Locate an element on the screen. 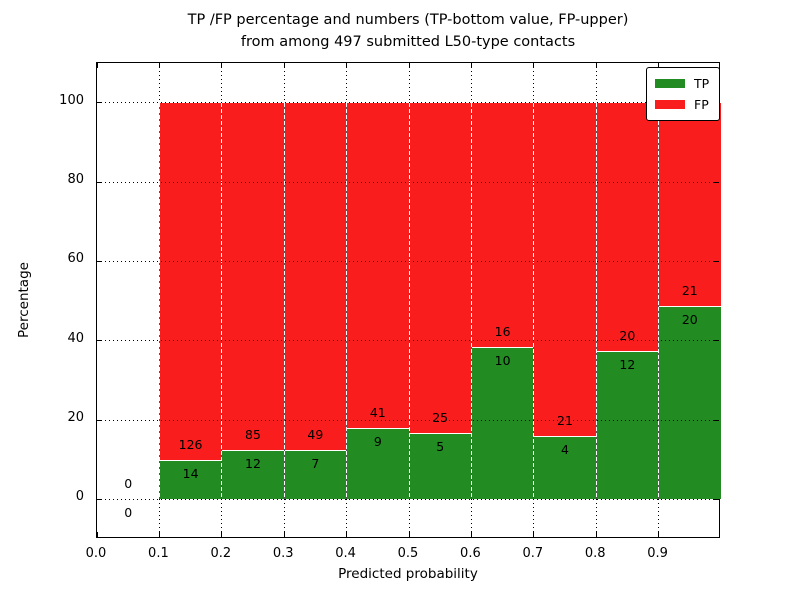 The height and width of the screenshot is (600, 800). fp-count-label: 85 is located at coordinates (253, 435).